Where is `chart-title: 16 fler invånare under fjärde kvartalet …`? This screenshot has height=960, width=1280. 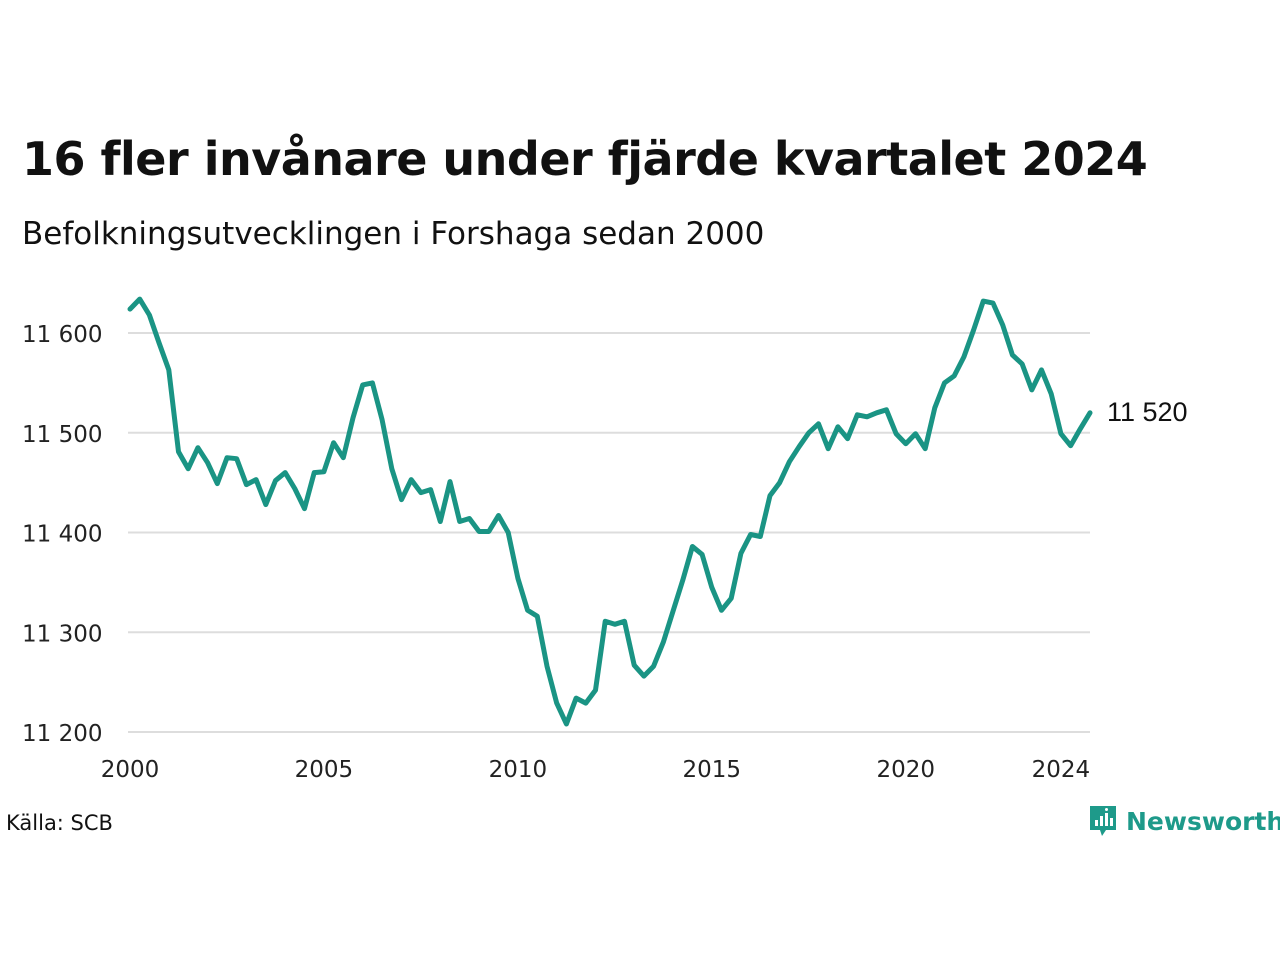
chart-title: 16 fler invånare under fjärde kvartalet … is located at coordinates (585, 159).